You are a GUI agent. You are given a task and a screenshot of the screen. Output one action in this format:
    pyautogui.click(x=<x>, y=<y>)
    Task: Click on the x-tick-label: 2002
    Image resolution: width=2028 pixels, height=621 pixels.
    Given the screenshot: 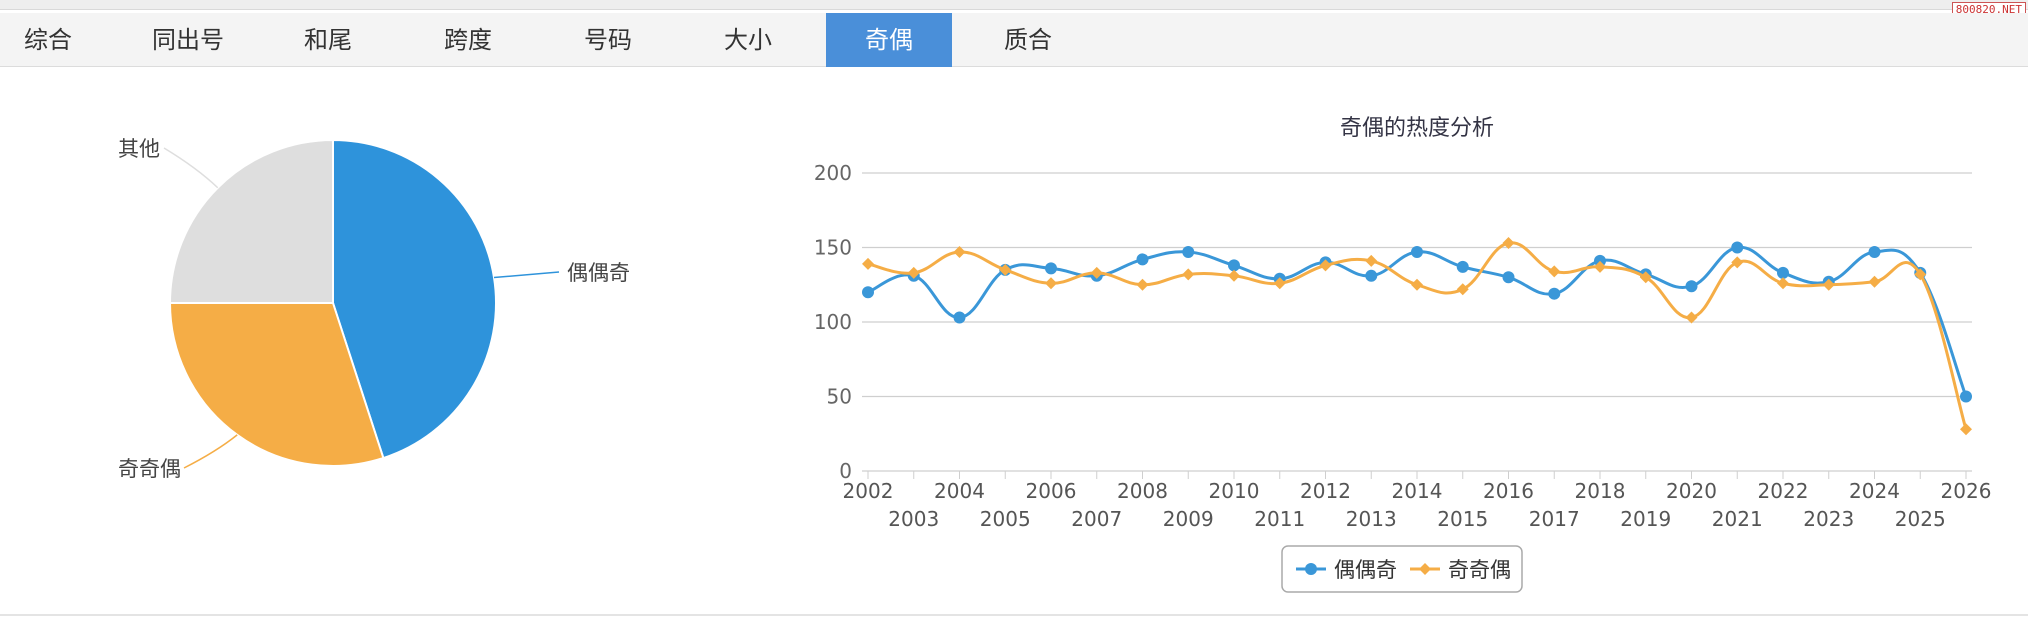 What is the action you would take?
    pyautogui.click(x=868, y=491)
    